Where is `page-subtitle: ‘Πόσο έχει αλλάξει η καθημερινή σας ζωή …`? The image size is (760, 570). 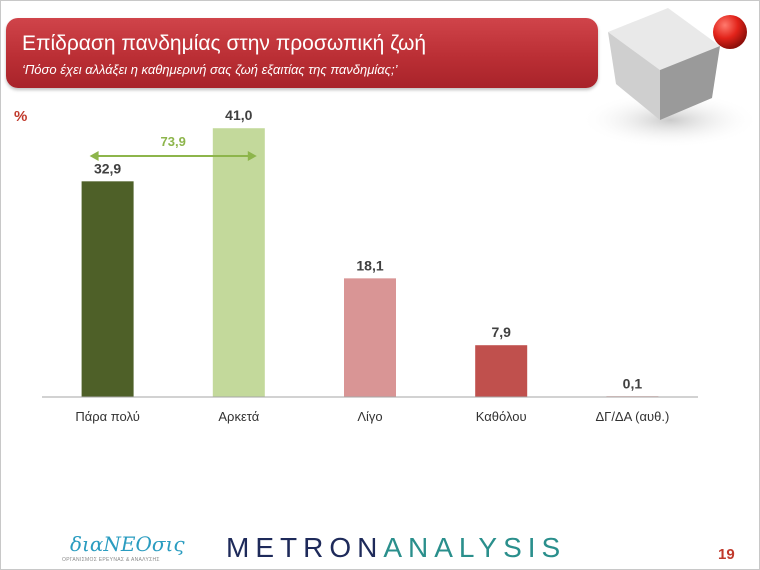
page-subtitle: ‘Πόσο έχει αλλάξει η καθημερινή σας ζωή … is located at coordinates (210, 69).